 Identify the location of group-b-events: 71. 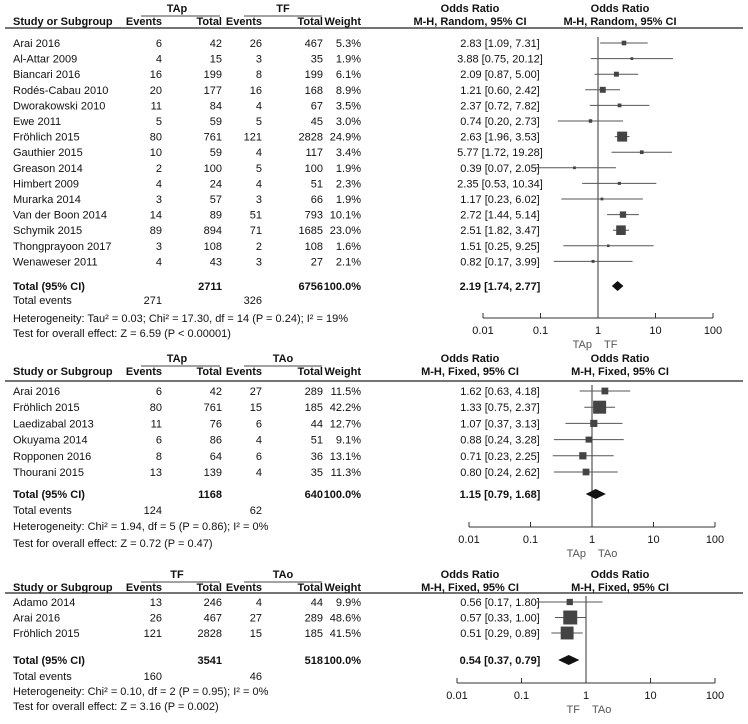
(256, 231).